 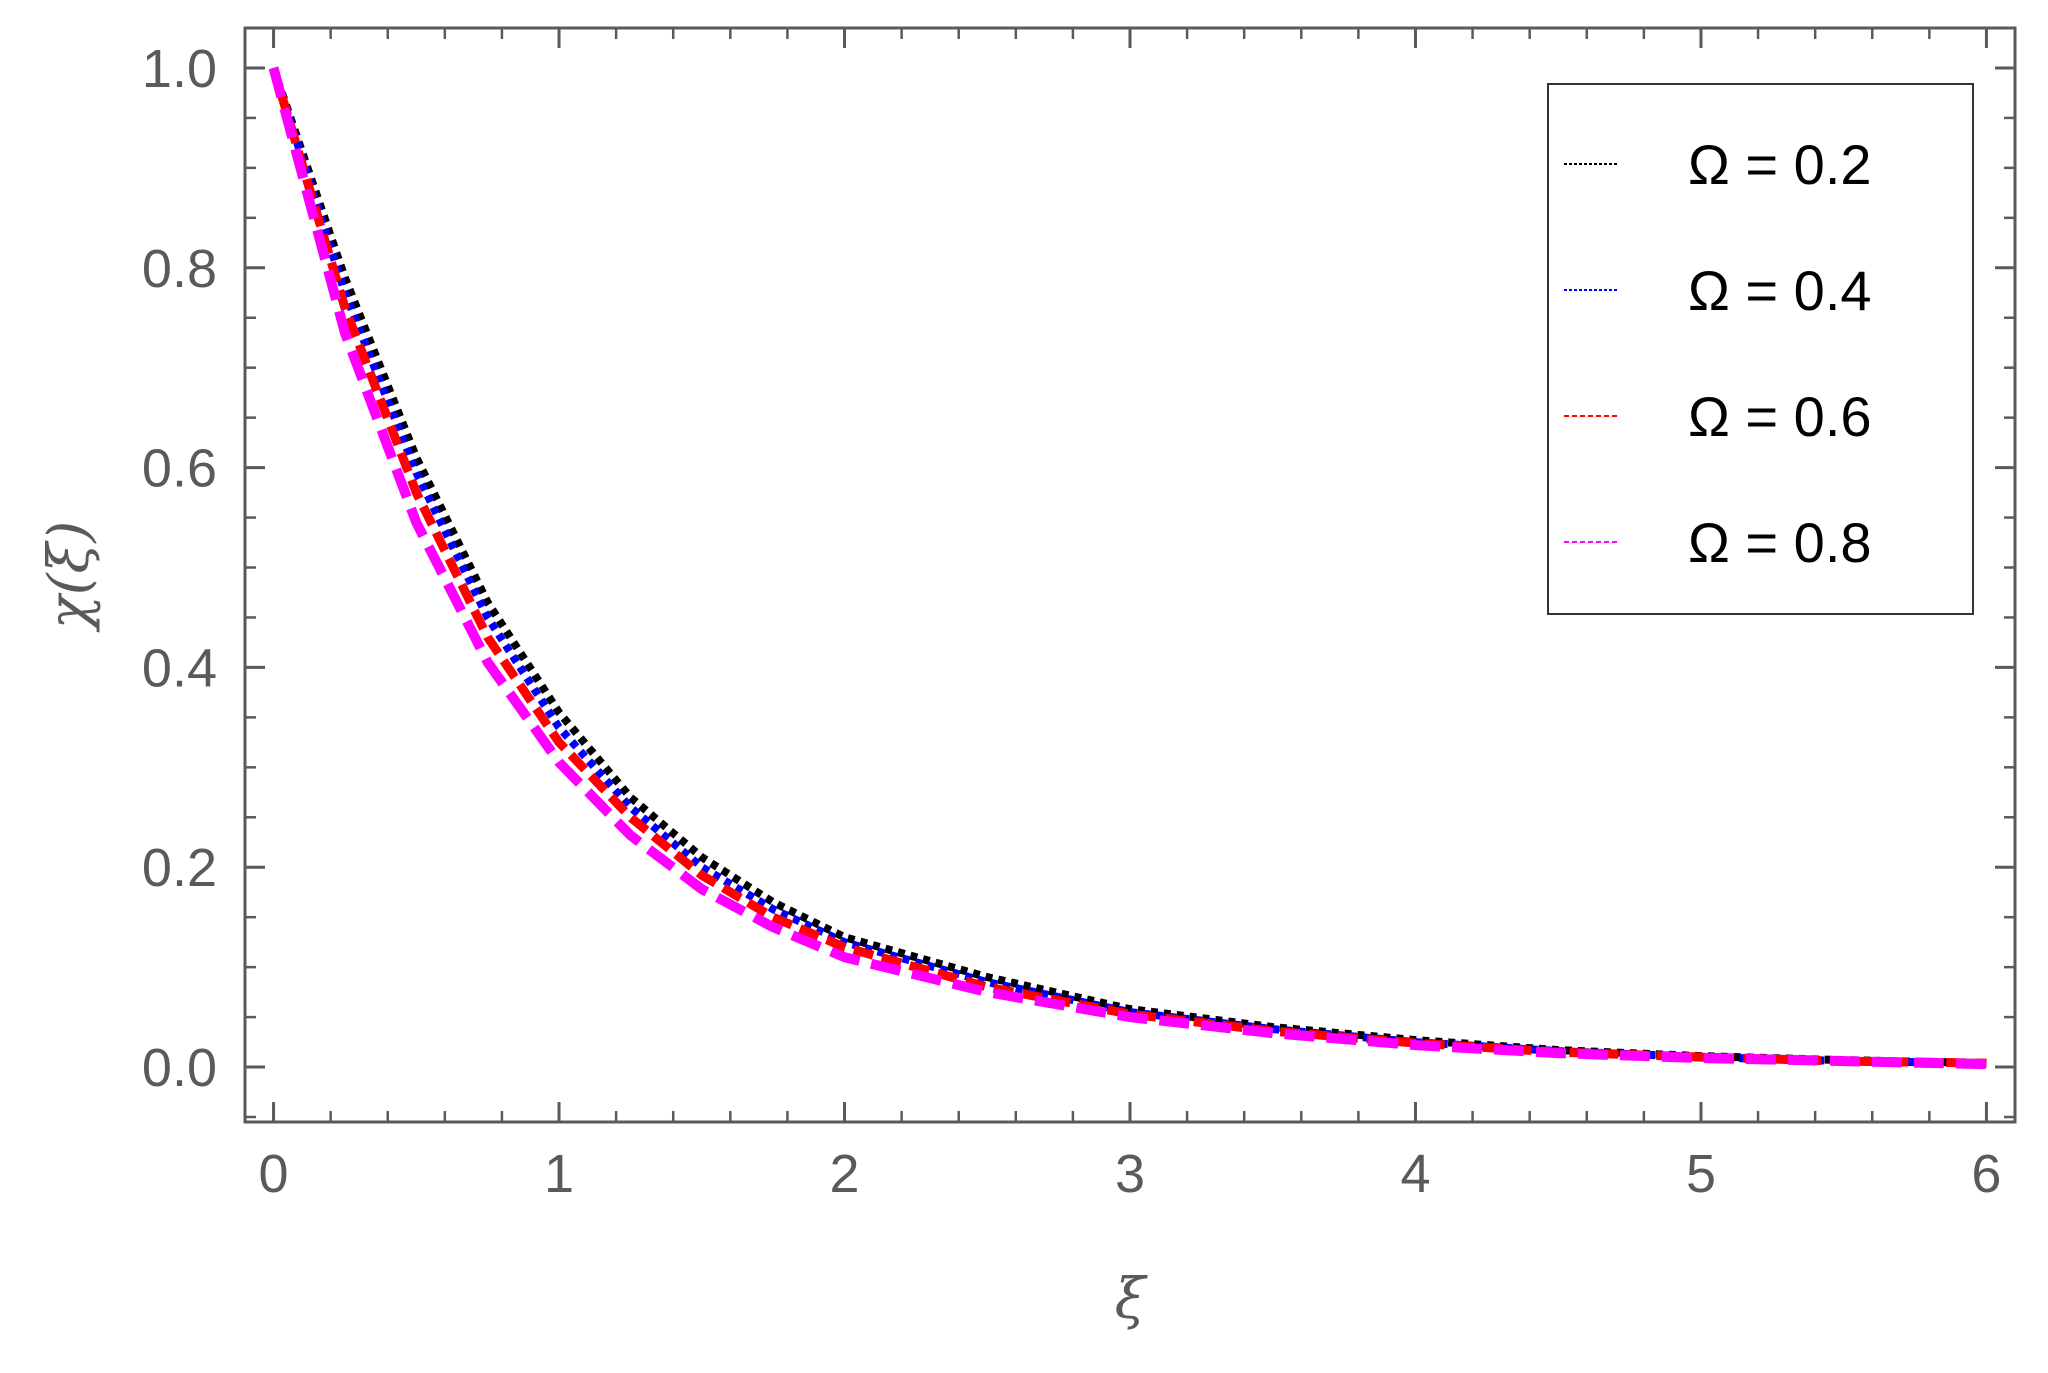 What do you see at coordinates (69, 577) in the screenshot?
I see `y-axis-title: χ(ξ)` at bounding box center [69, 577].